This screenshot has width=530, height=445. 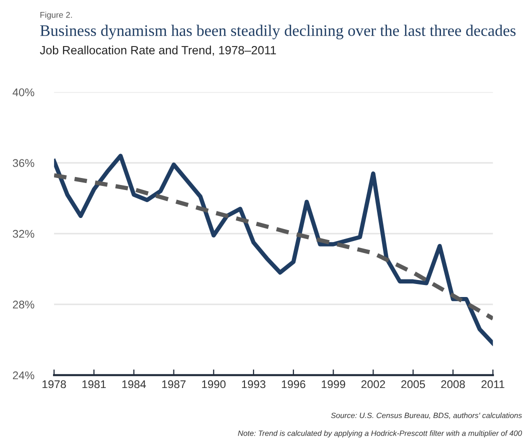 I want to click on x-tick-label: 1981, so click(x=94, y=384).